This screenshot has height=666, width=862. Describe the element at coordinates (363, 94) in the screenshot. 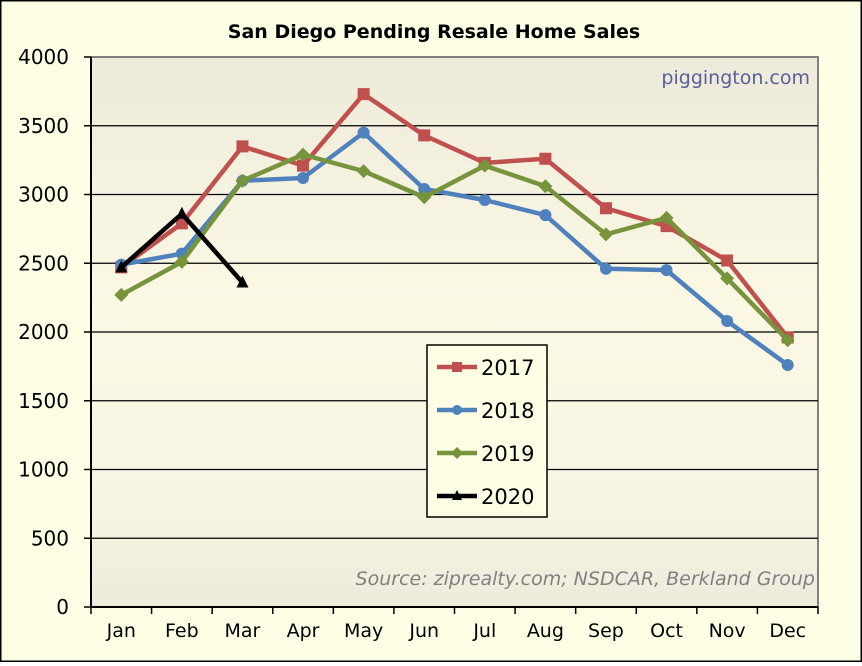

I see `data-point-2017-May` at that location.